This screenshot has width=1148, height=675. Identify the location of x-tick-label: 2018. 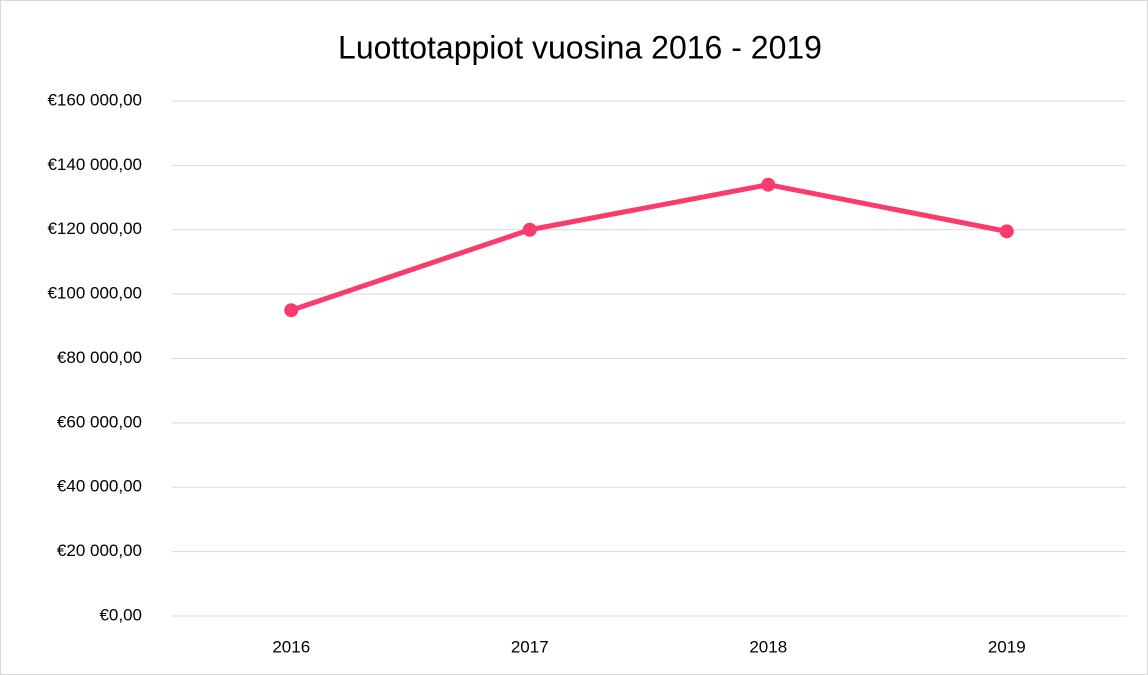
(768, 646).